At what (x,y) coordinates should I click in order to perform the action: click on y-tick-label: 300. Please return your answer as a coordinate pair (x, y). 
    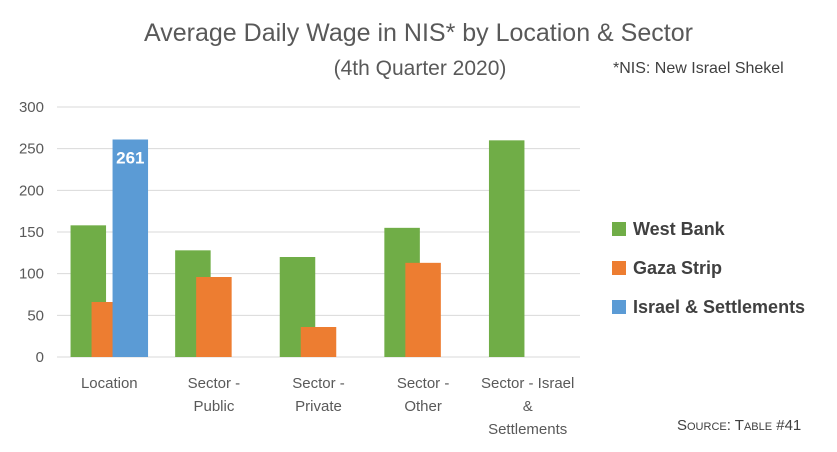
    Looking at the image, I should click on (31, 107).